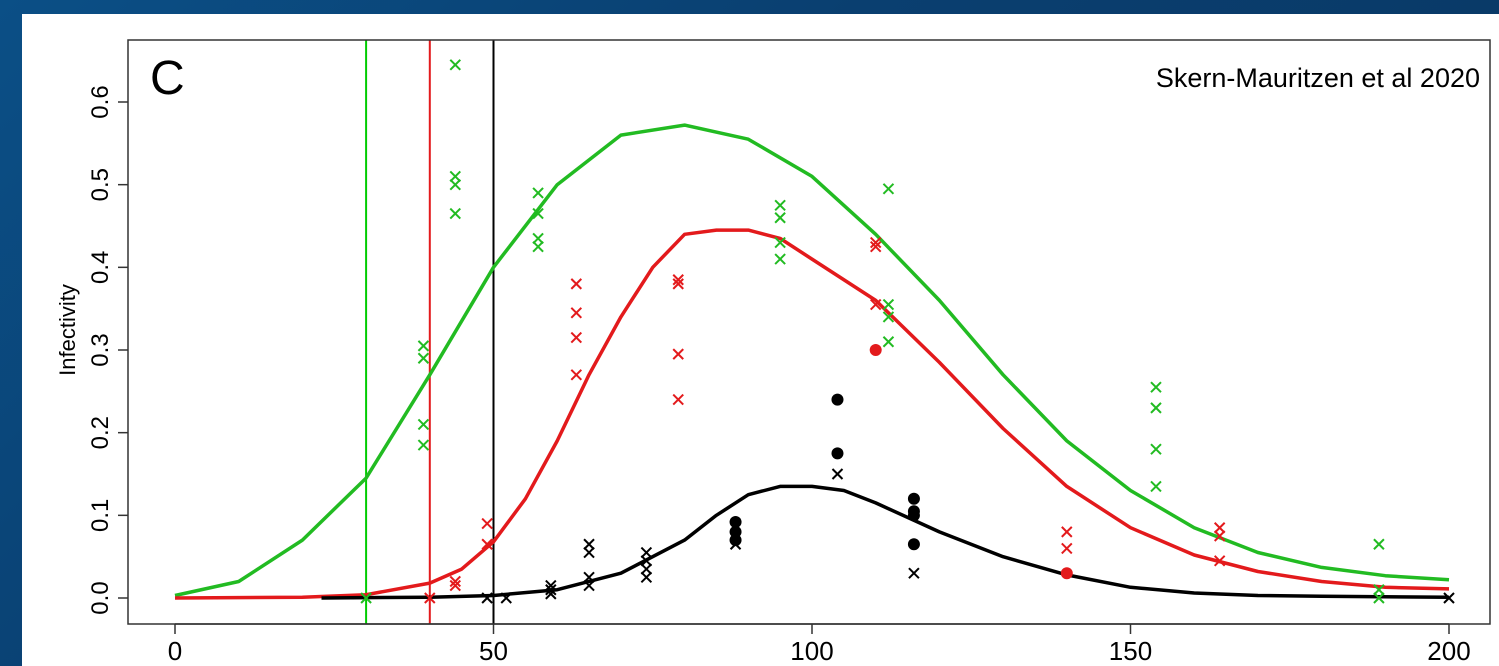  What do you see at coordinates (167, 78) in the screenshot?
I see `panel-label: C` at bounding box center [167, 78].